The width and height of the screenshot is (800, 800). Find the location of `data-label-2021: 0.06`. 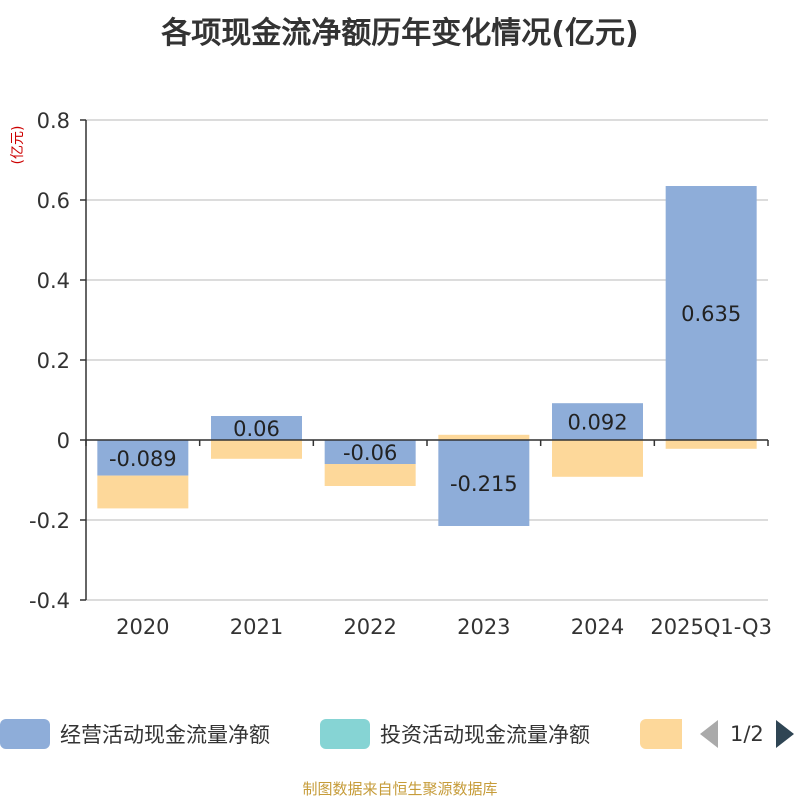

data-label-2021: 0.06 is located at coordinates (256, 429).